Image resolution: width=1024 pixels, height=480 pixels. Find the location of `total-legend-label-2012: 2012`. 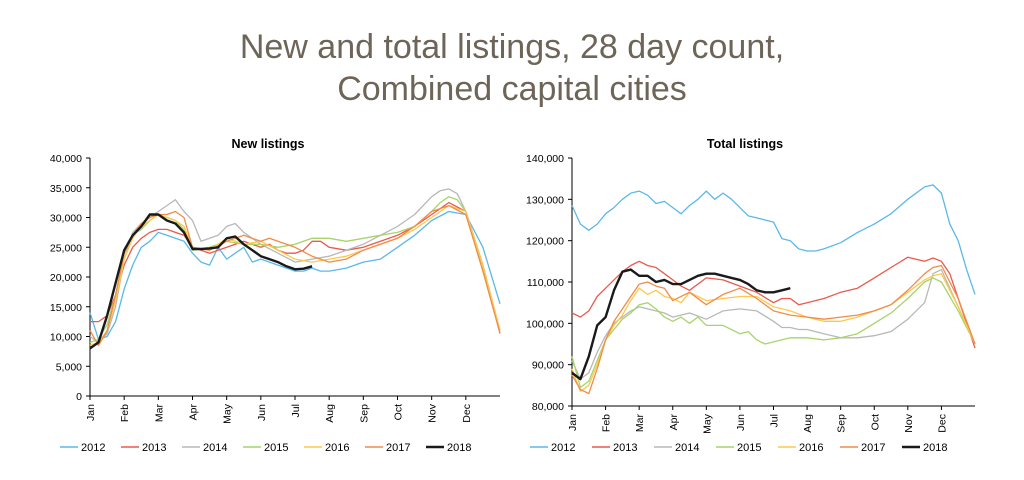

total-legend-label-2012: 2012 is located at coordinates (563, 448).